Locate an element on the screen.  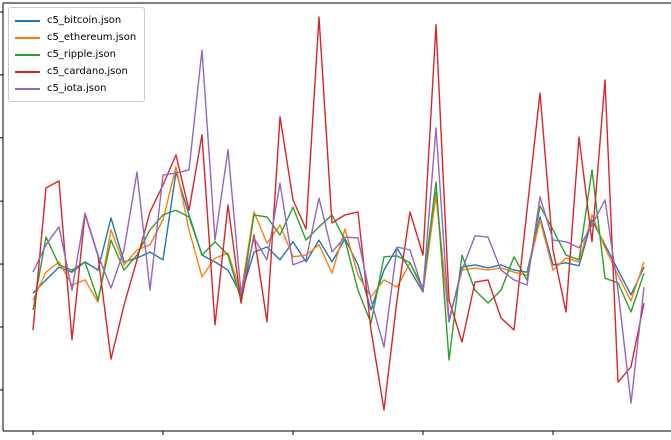
legend-item: c5_bitcoin.json is located at coordinates (75, 20).